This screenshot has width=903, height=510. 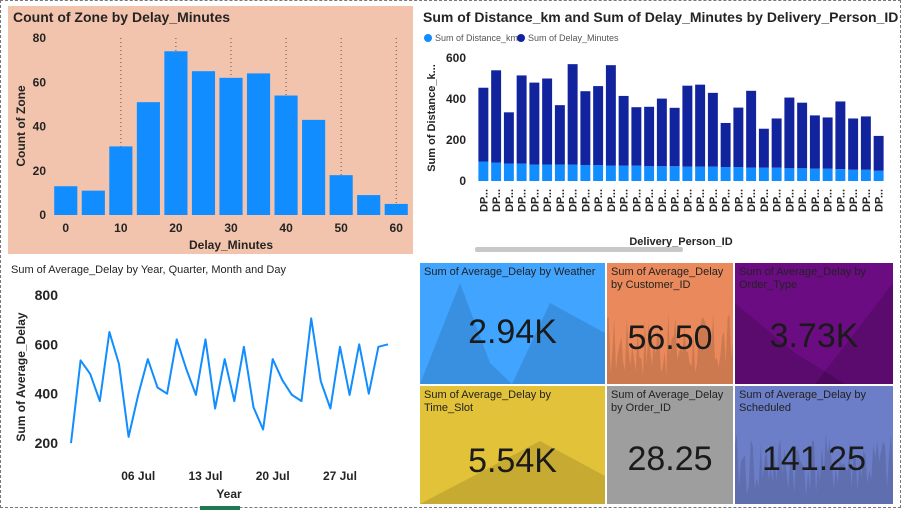 What do you see at coordinates (121, 228) in the screenshot?
I see `x-tick-label: 10` at bounding box center [121, 228].